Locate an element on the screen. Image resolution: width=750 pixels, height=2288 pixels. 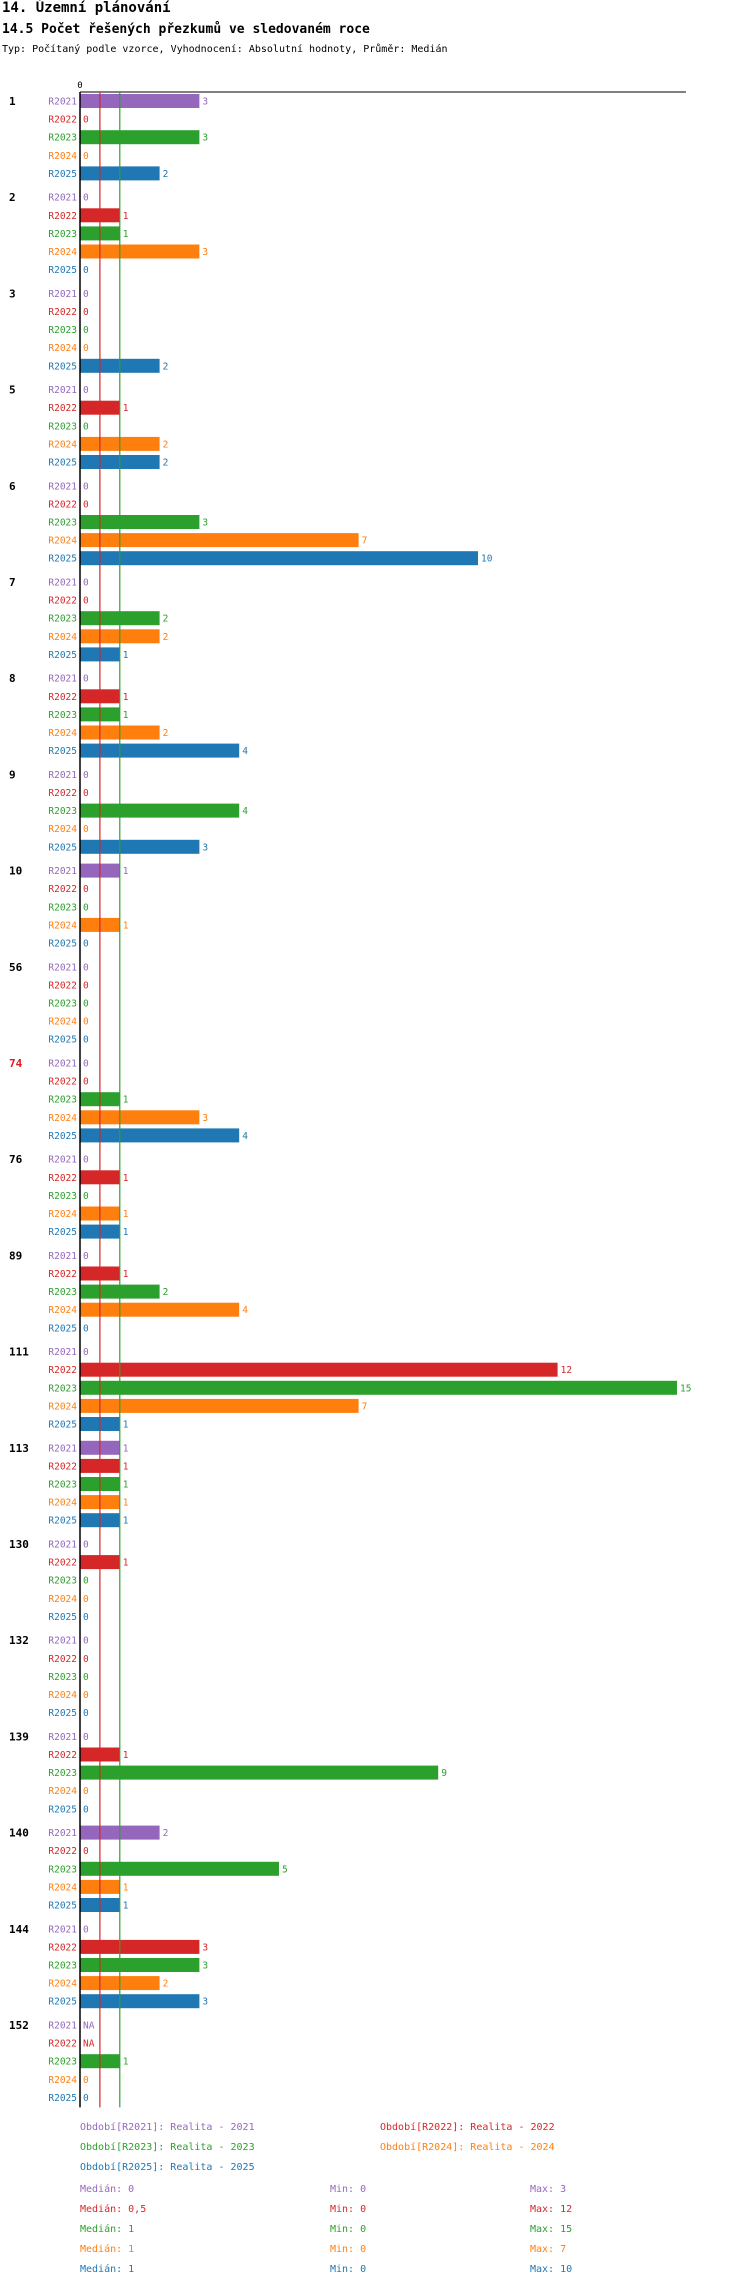
group-label: 3 is located at coordinates (12, 293).